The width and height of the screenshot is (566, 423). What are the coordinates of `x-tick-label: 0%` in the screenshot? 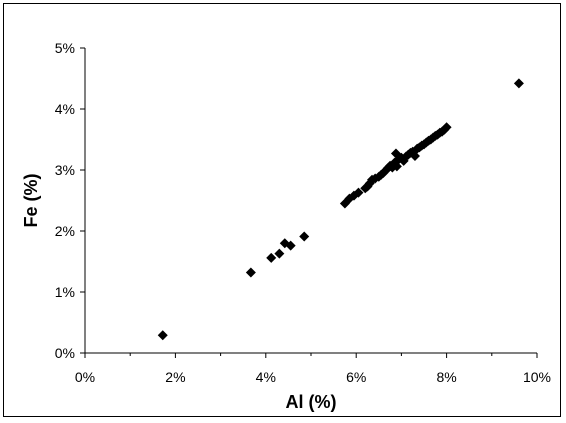 It's located at (85, 377).